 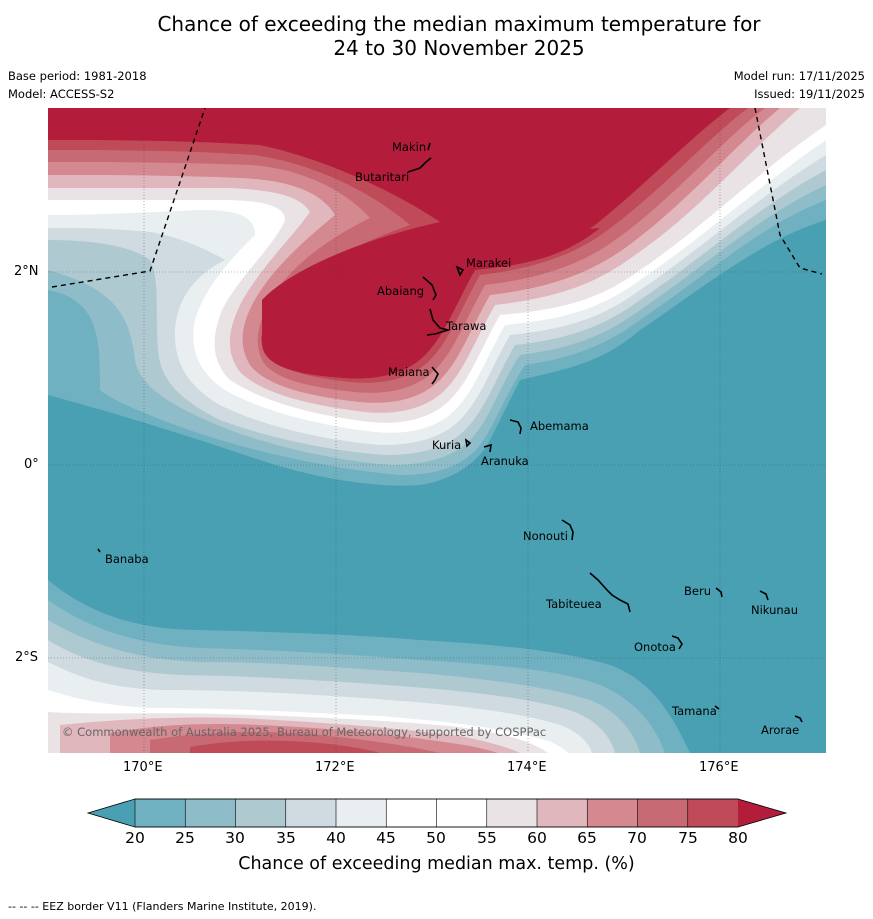 What do you see at coordinates (286, 838) in the screenshot?
I see `colorbar-label: 35` at bounding box center [286, 838].